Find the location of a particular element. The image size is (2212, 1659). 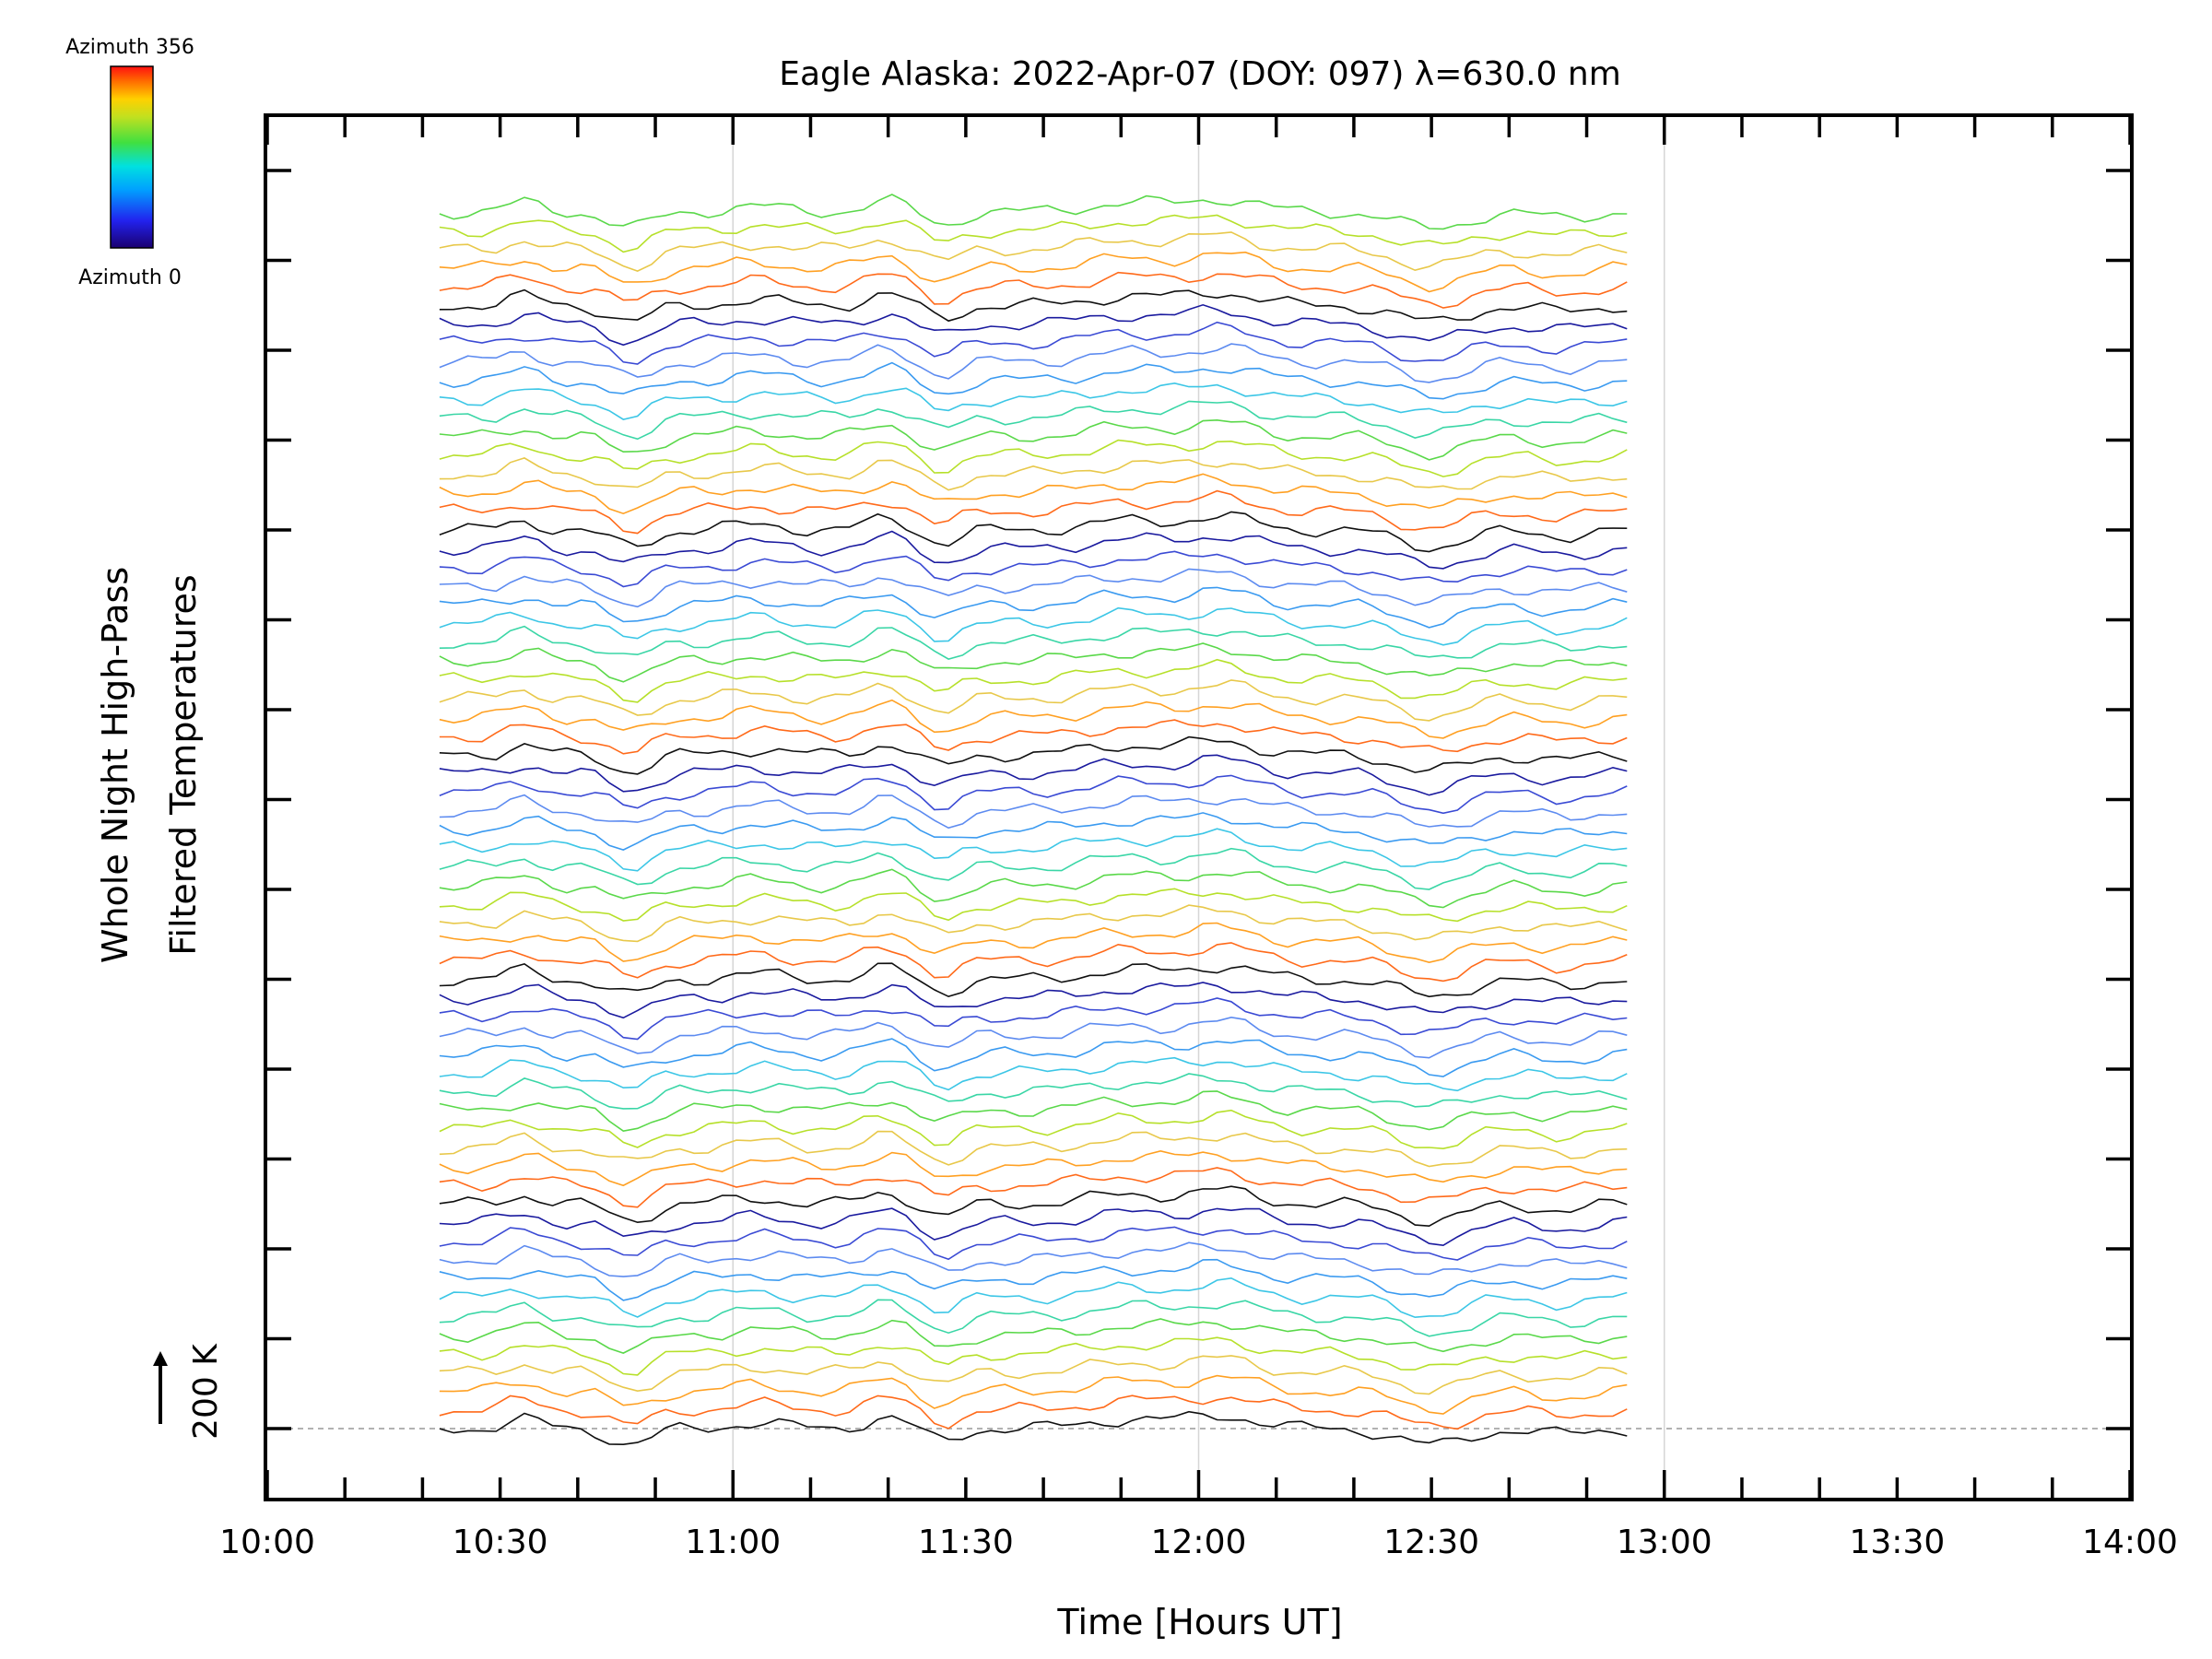

x-tick-label: 10:00 is located at coordinates (267, 1542).